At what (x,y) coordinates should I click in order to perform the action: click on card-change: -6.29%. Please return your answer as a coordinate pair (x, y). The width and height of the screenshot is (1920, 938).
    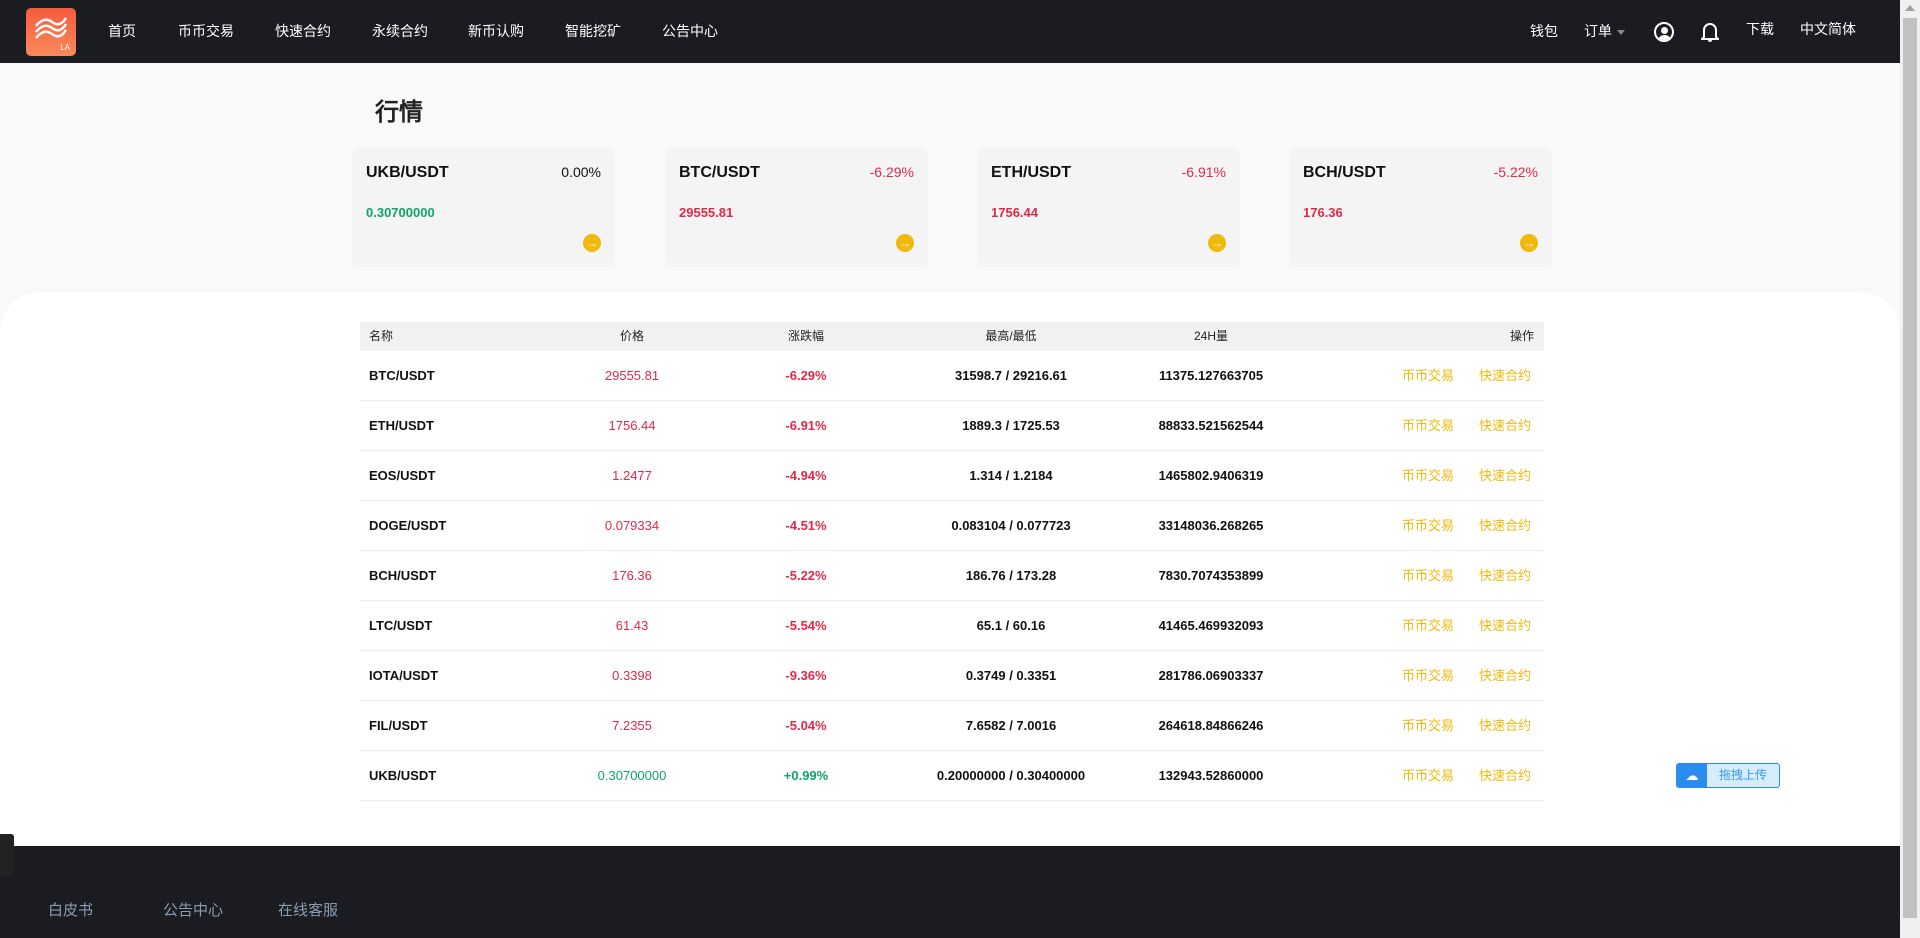
    Looking at the image, I should click on (891, 172).